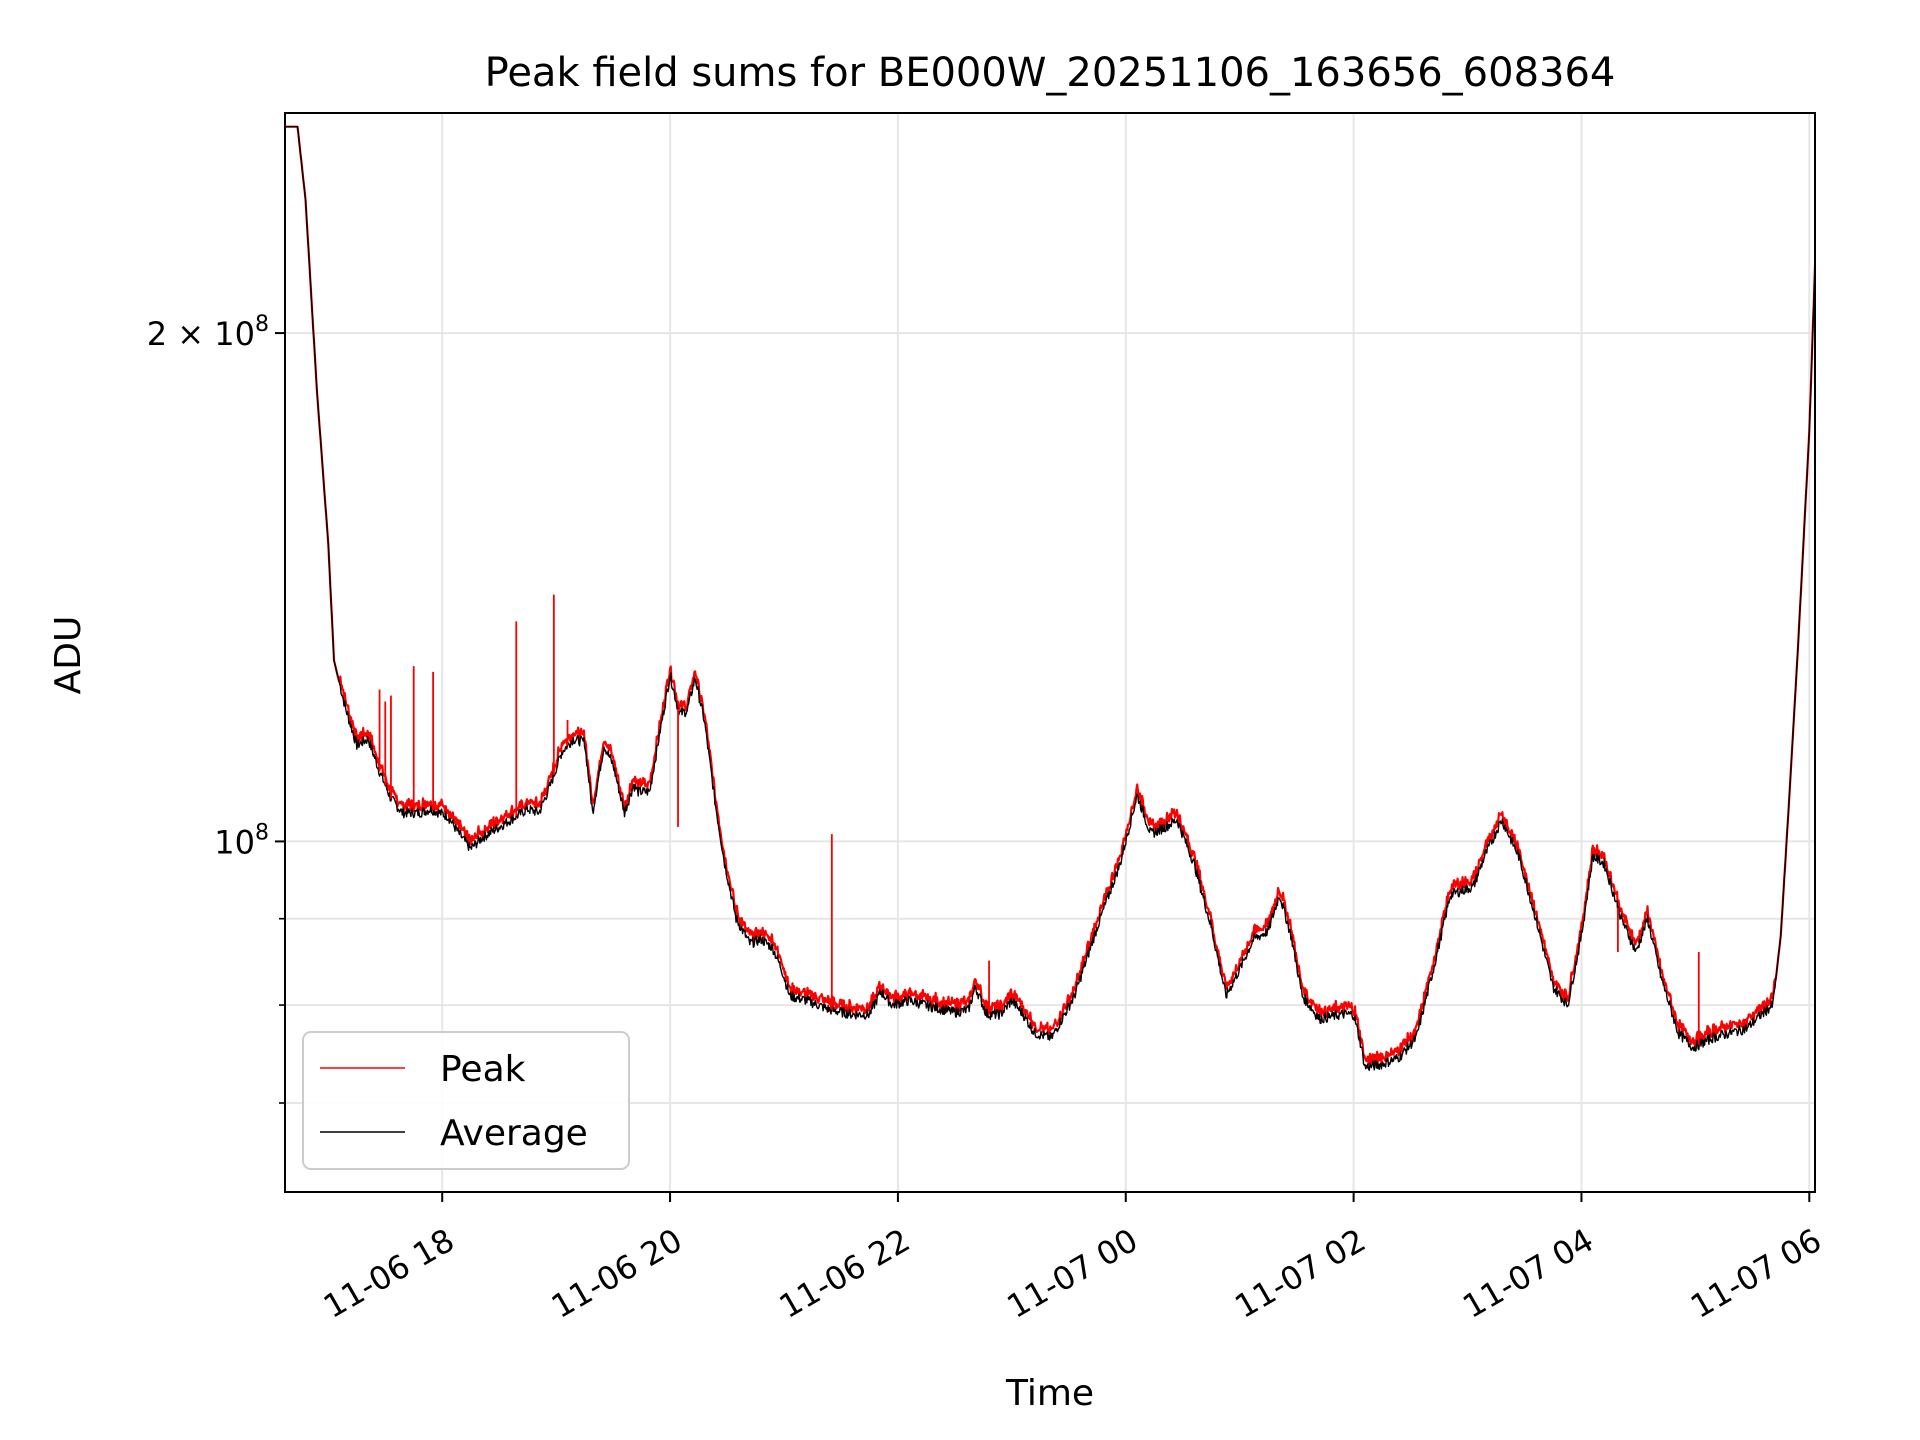  What do you see at coordinates (190, 334) in the screenshot?
I see `y-tick-times-sign: ×` at bounding box center [190, 334].